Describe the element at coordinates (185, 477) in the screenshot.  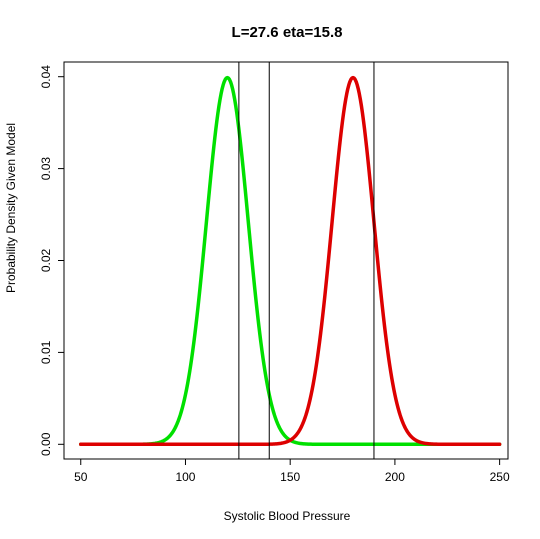
I see `x-tick-label: 100` at that location.